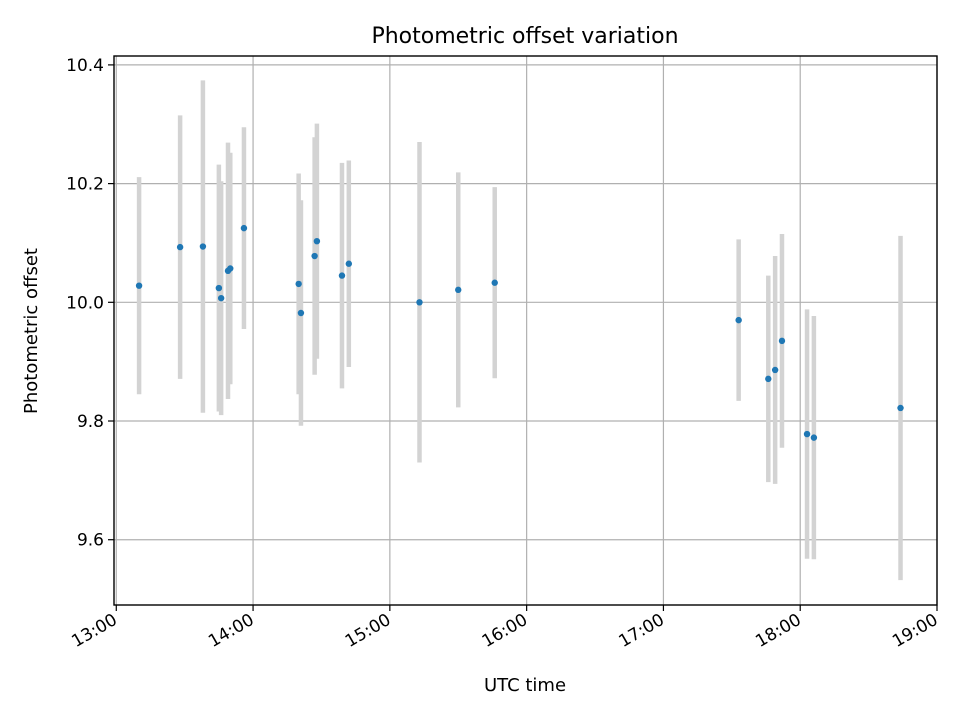 This screenshot has width=960, height=720. Describe the element at coordinates (90, 422) in the screenshot. I see `y-tick-label: 9.8` at that location.